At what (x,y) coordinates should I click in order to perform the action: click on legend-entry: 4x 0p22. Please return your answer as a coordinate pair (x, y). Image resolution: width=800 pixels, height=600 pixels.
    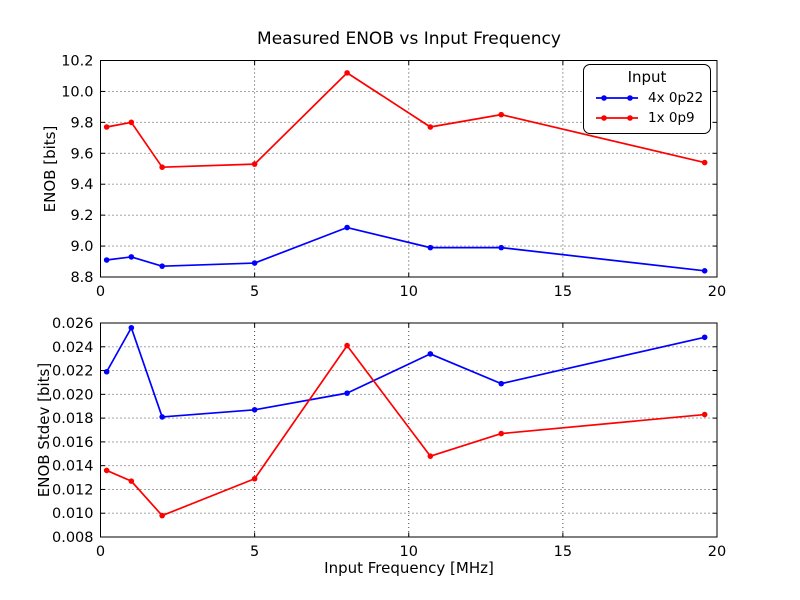
    Looking at the image, I should click on (647, 98).